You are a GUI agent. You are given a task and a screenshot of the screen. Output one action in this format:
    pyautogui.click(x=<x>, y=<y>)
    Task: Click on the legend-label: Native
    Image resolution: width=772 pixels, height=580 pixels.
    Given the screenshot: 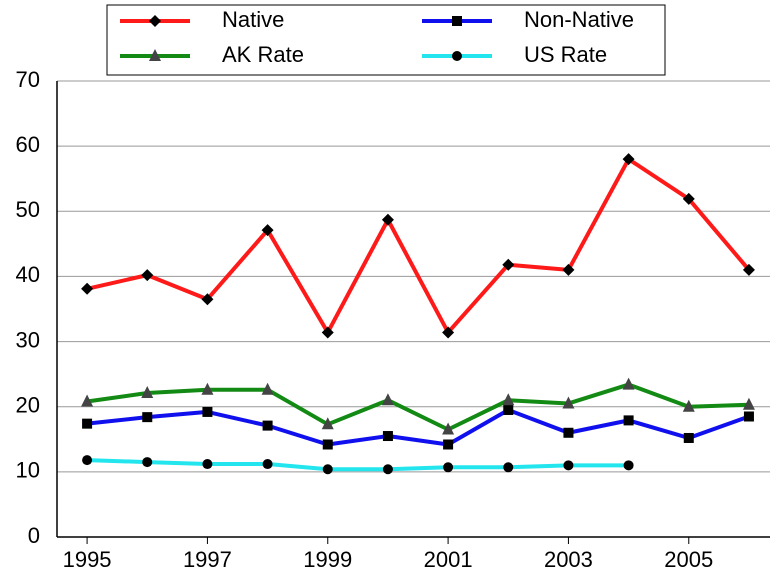 What is the action you would take?
    pyautogui.click(x=253, y=19)
    